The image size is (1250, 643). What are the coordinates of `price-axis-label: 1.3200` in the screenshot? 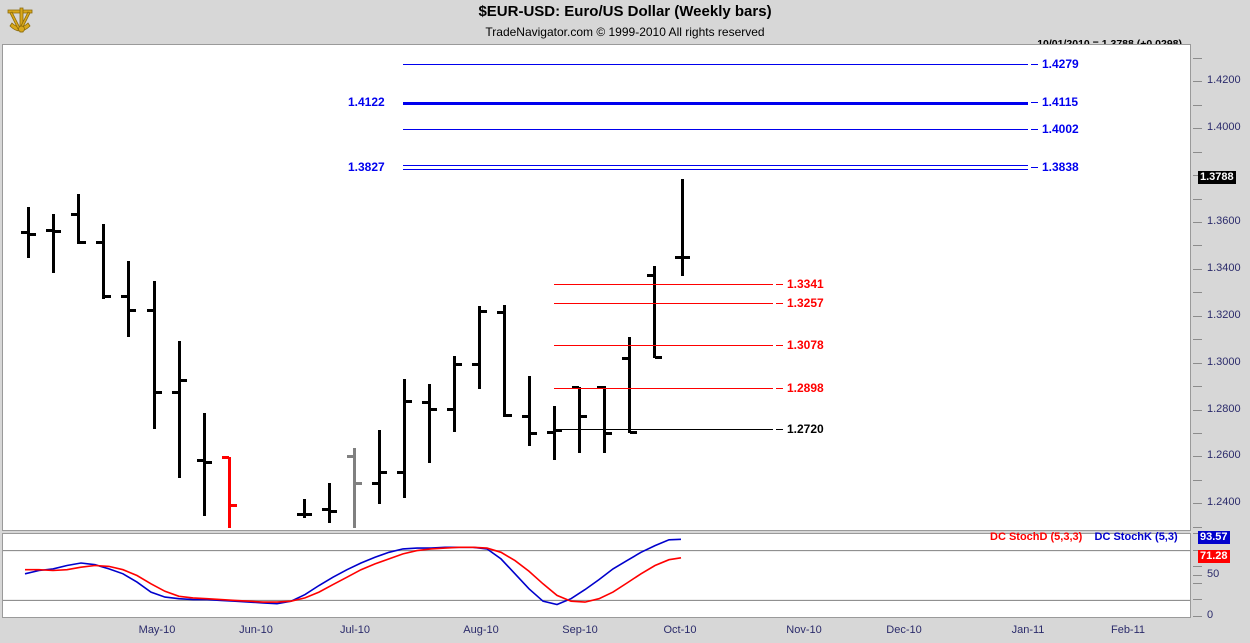 It's located at (1224, 314).